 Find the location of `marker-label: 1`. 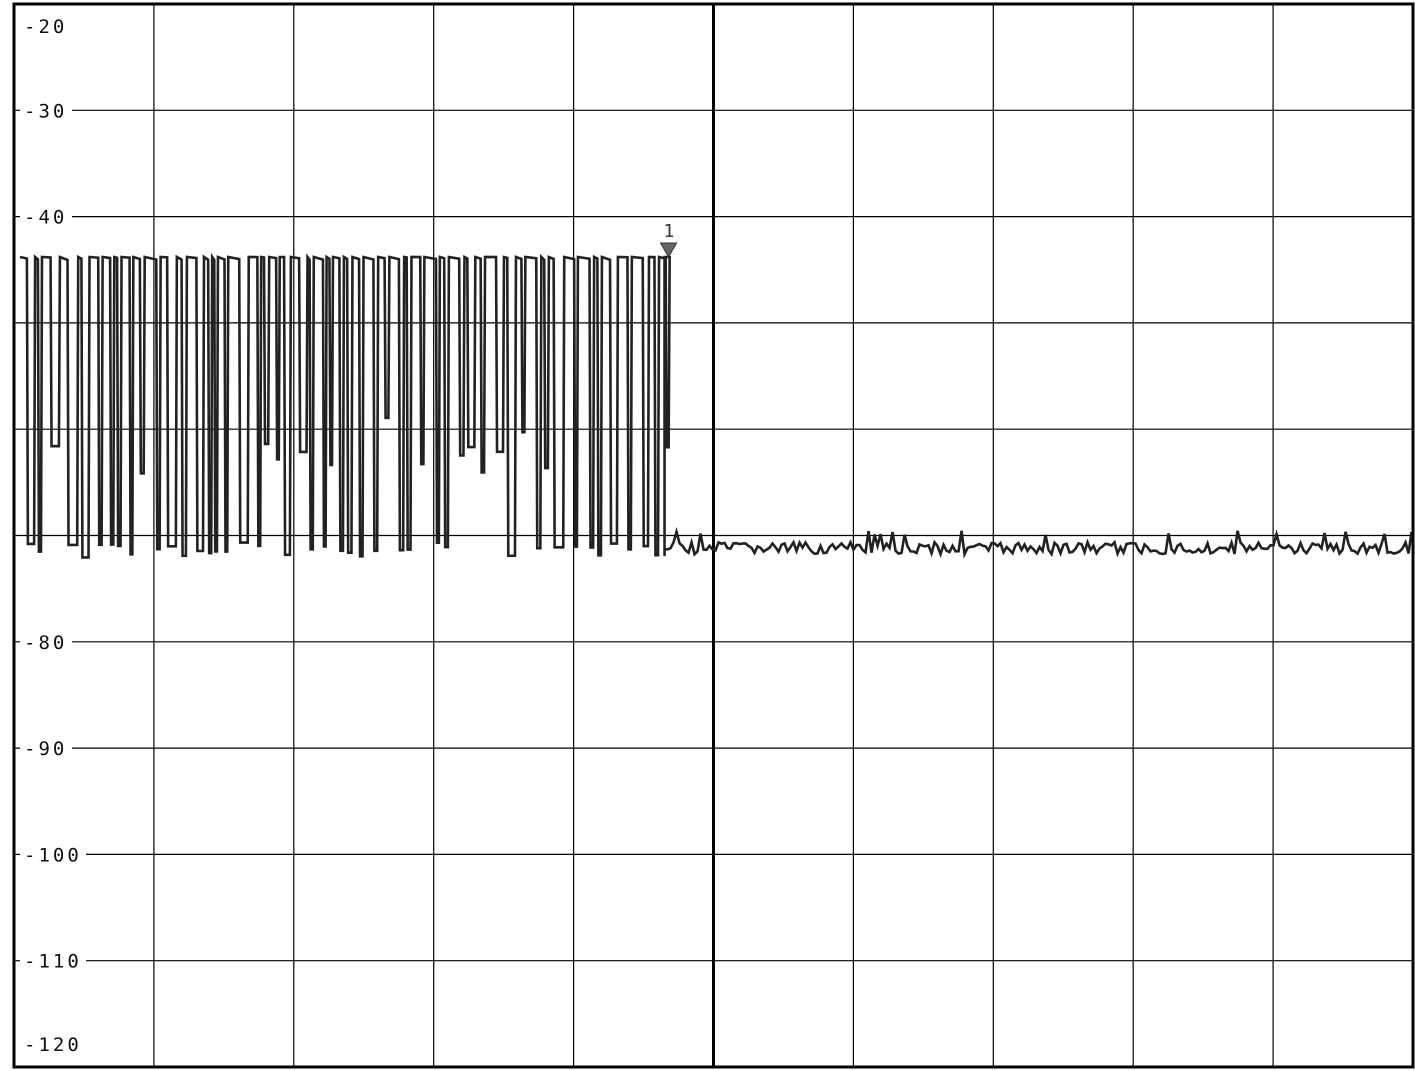

marker-label: 1 is located at coordinates (669, 231).